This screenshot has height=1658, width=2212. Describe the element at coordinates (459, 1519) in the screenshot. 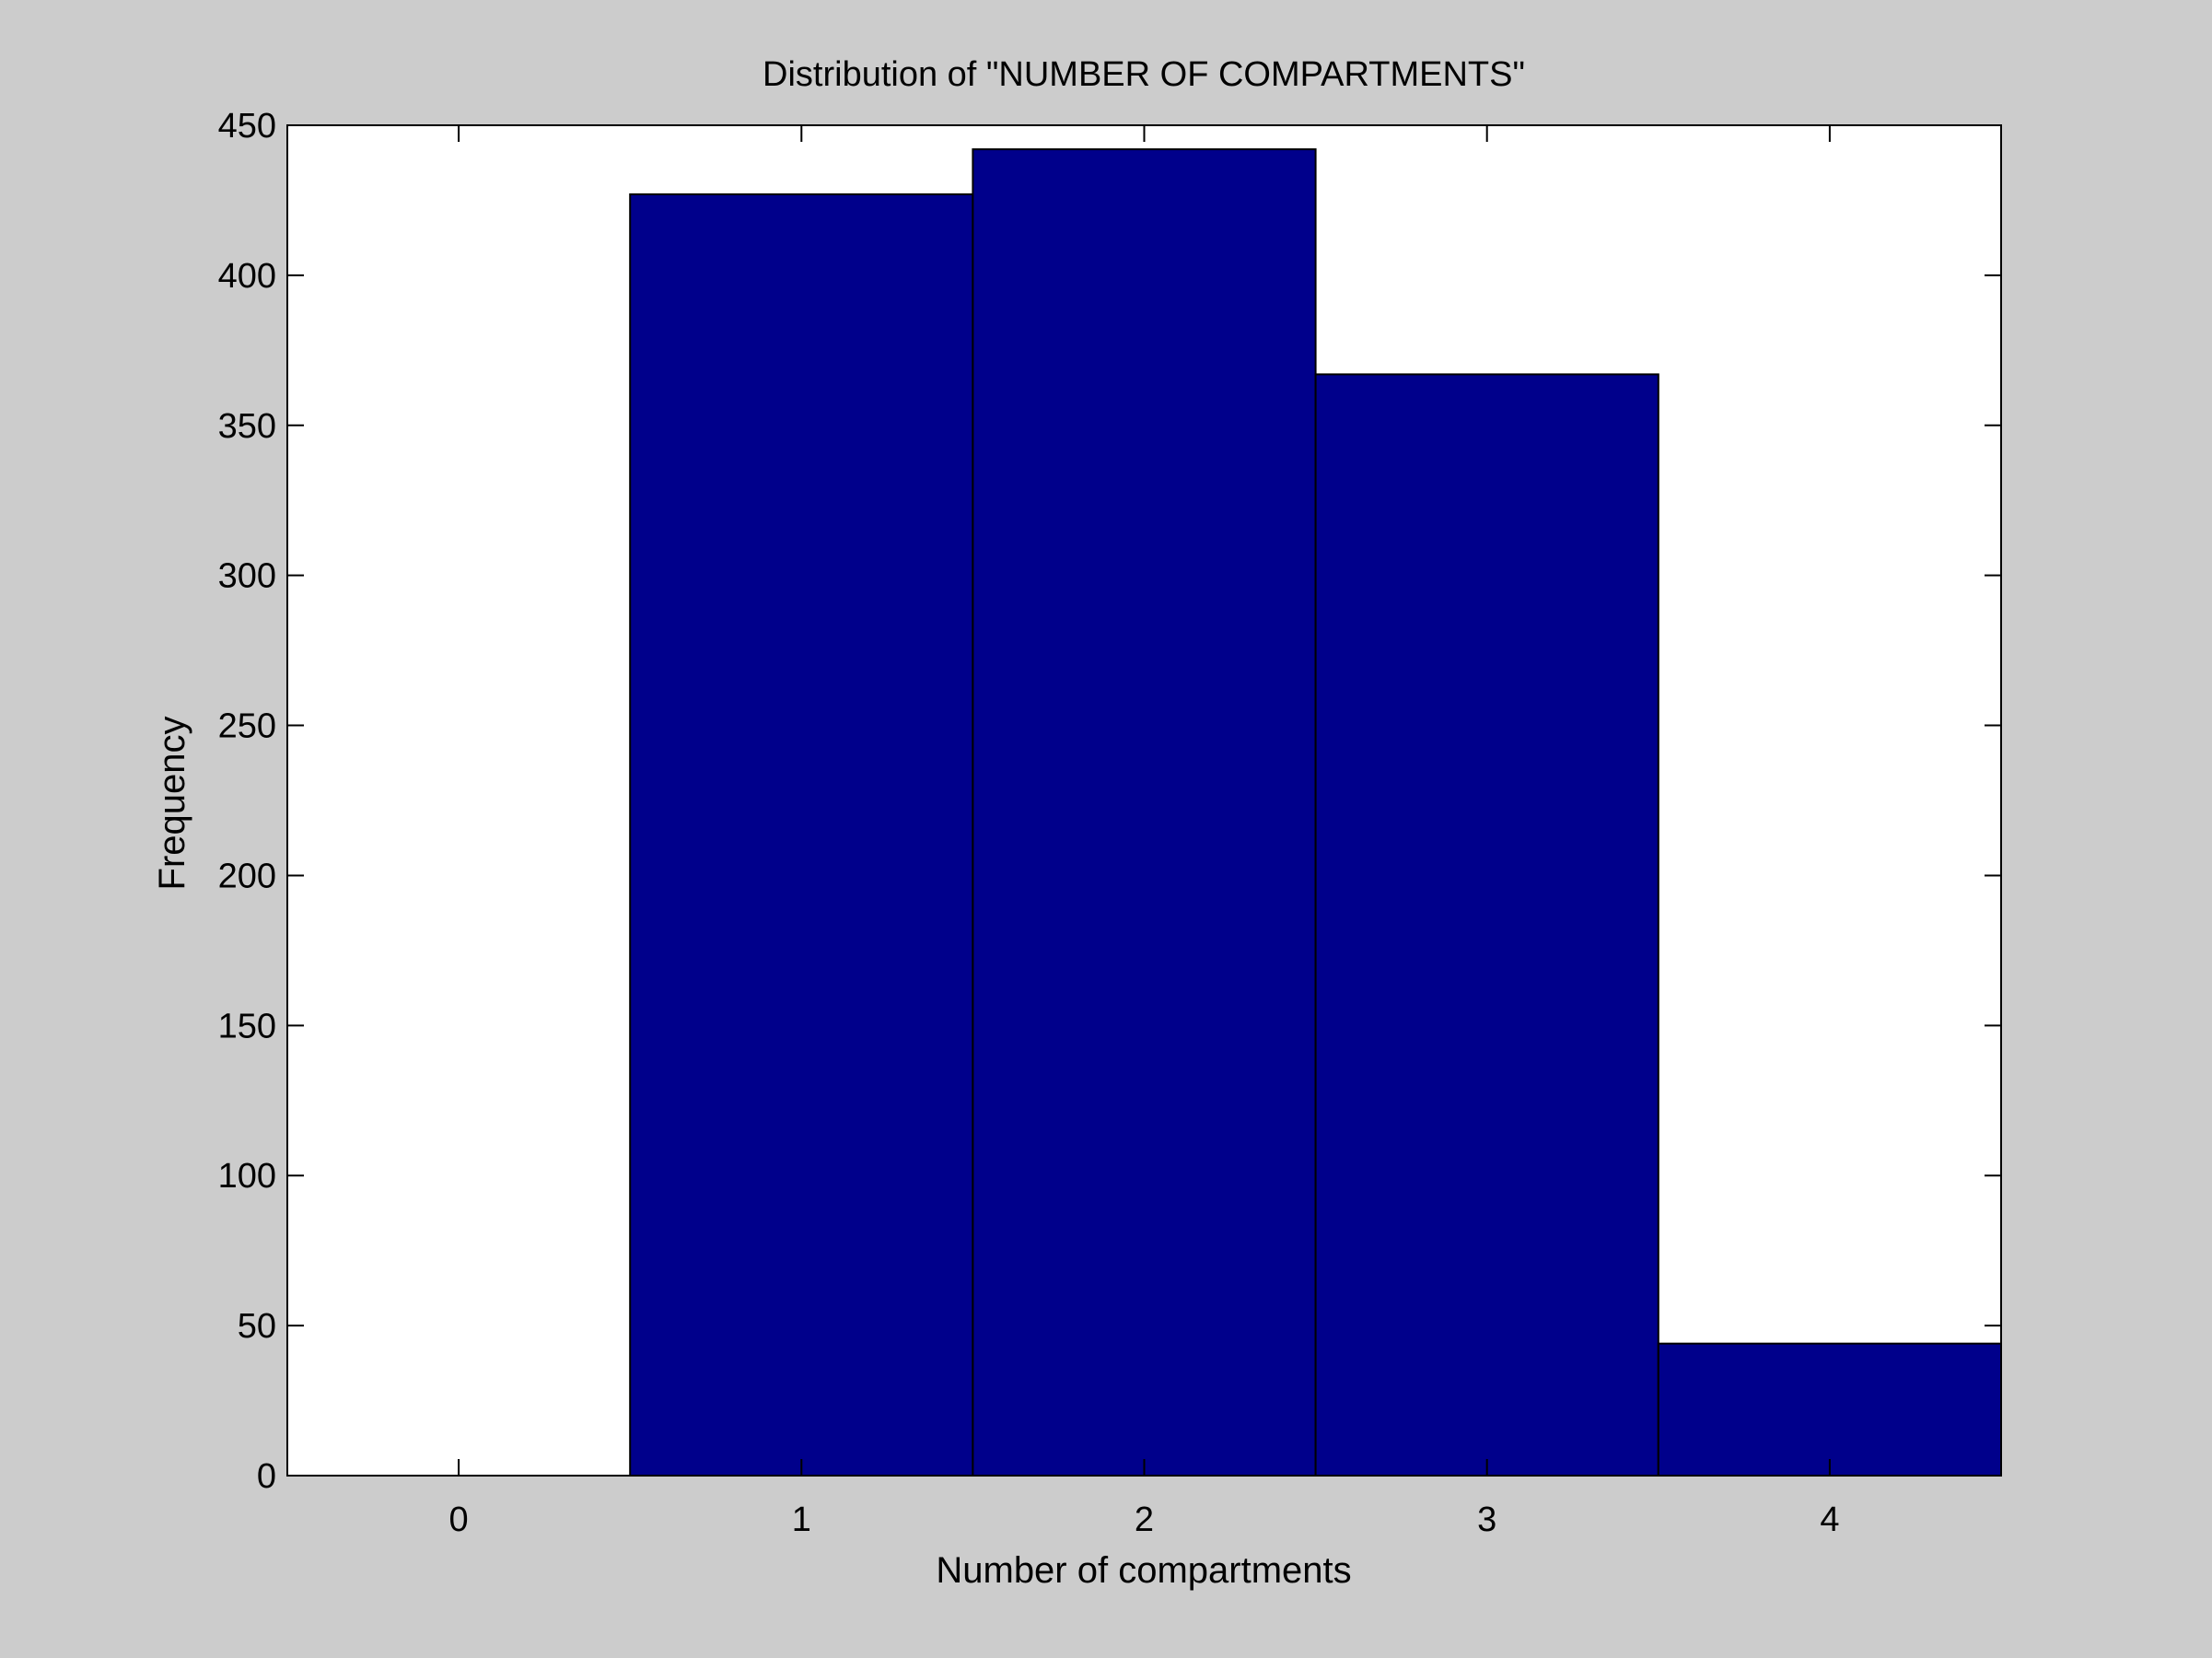

I see `x-tick-label: 0` at that location.